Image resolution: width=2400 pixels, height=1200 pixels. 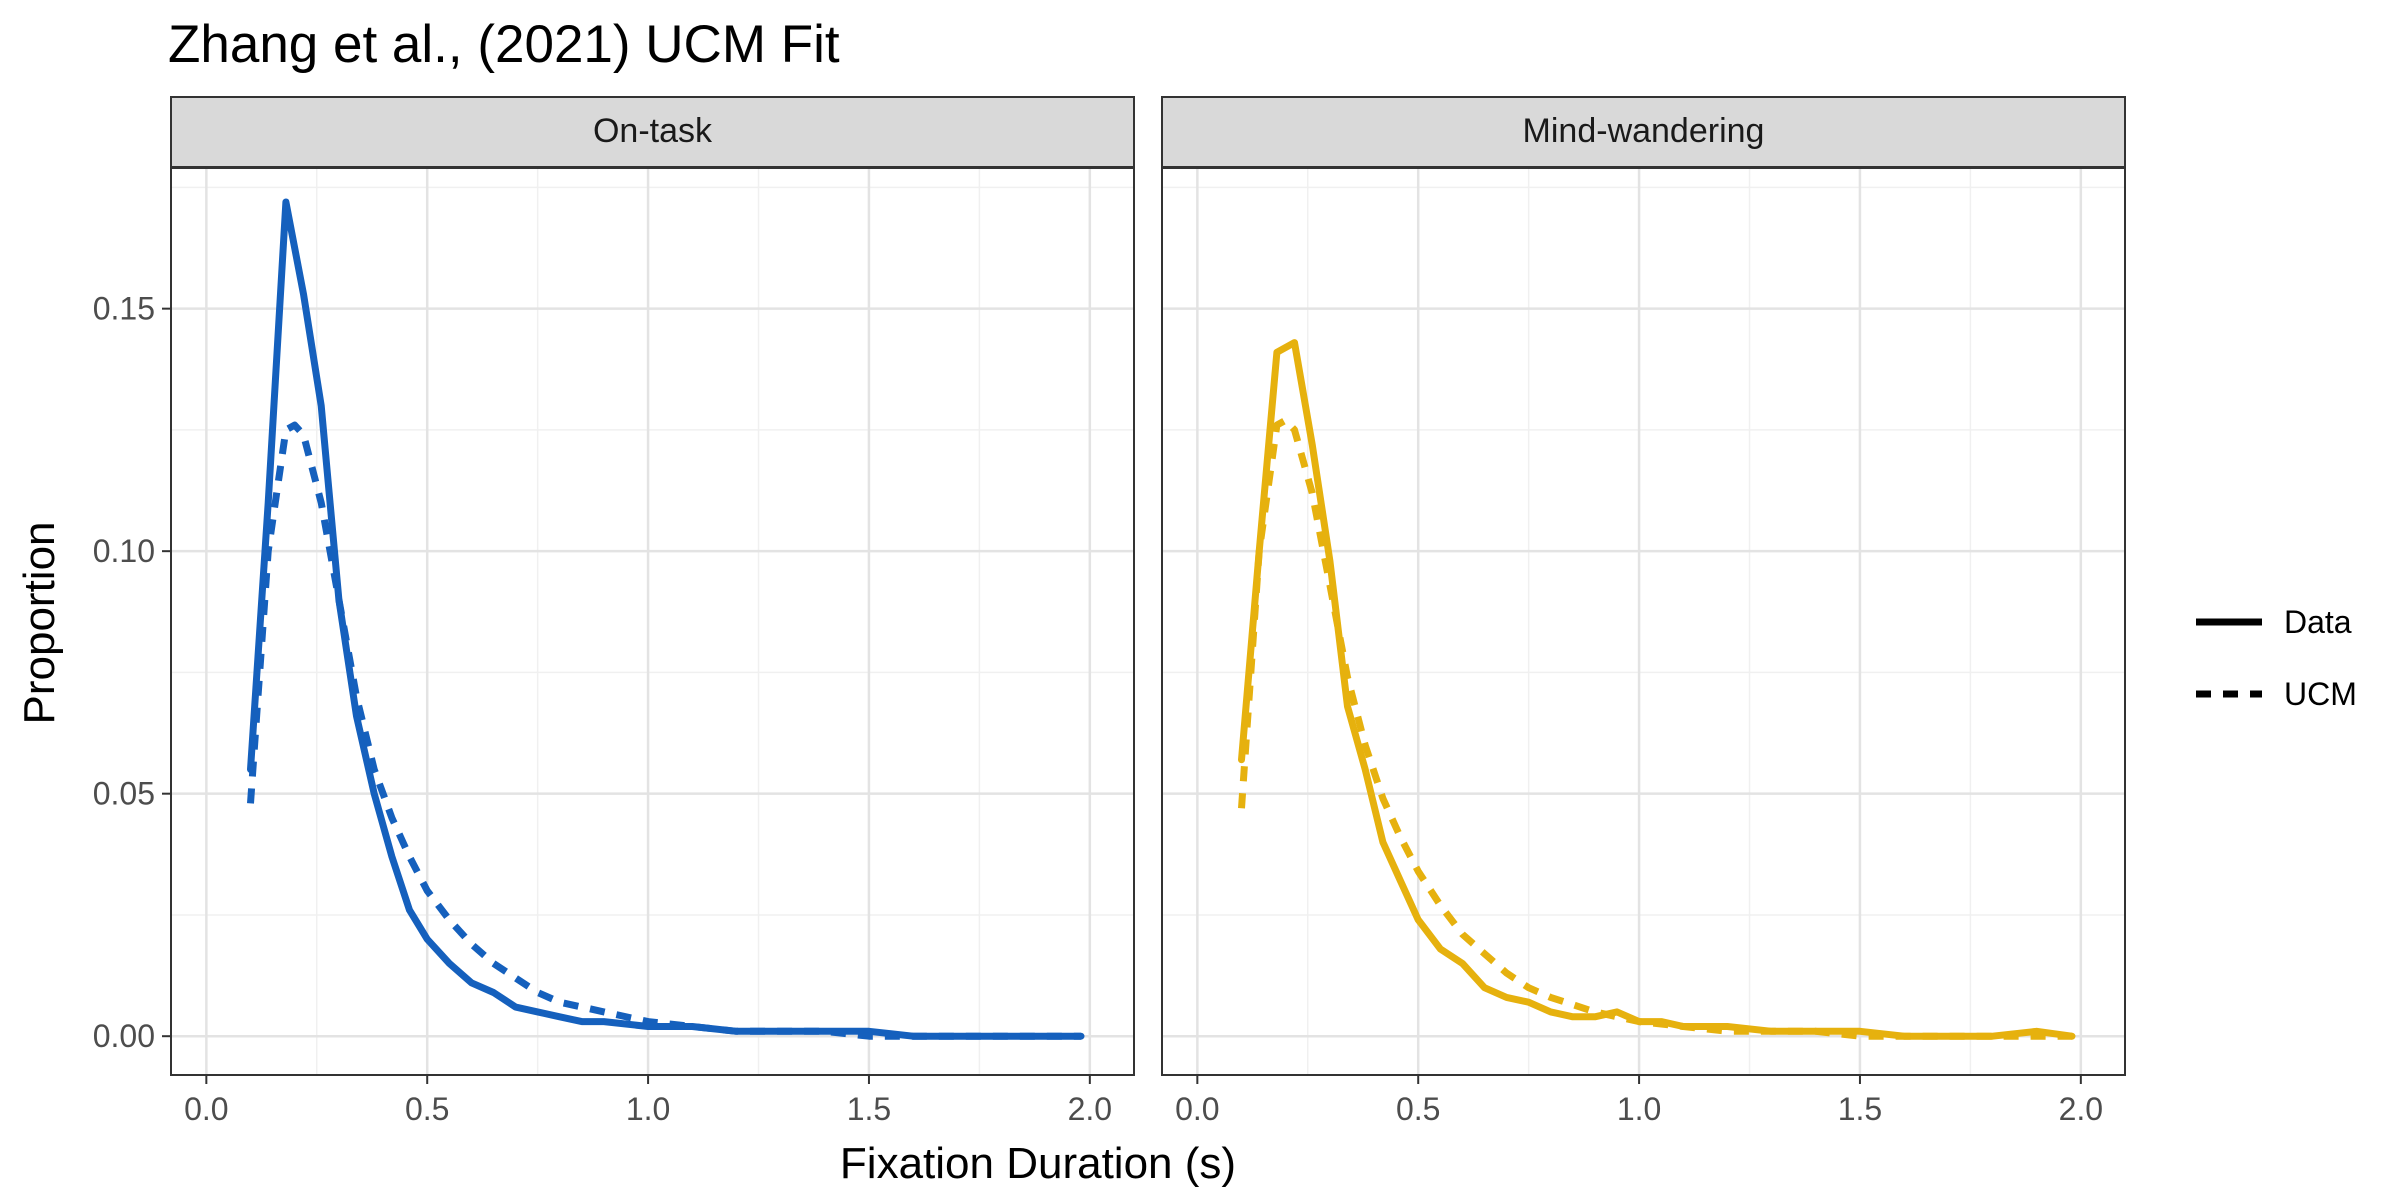 I want to click on y-axis: 0.00 0.05 0.10 0.15, so click(x=132, y=672).